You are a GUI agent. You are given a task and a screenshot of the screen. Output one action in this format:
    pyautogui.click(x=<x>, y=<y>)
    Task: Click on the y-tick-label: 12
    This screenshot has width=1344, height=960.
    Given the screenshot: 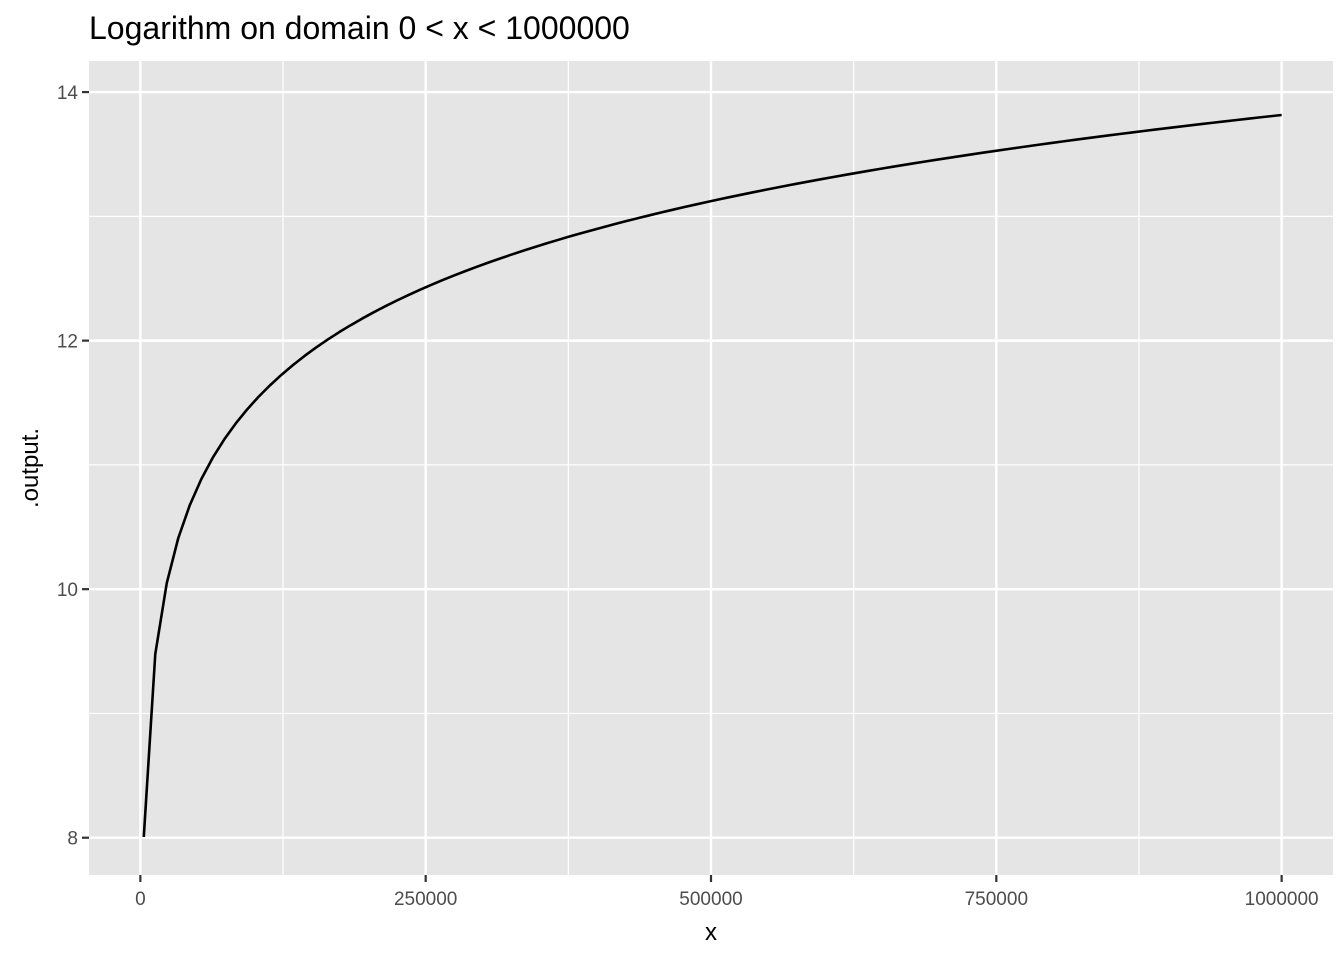 What is the action you would take?
    pyautogui.click(x=67, y=342)
    